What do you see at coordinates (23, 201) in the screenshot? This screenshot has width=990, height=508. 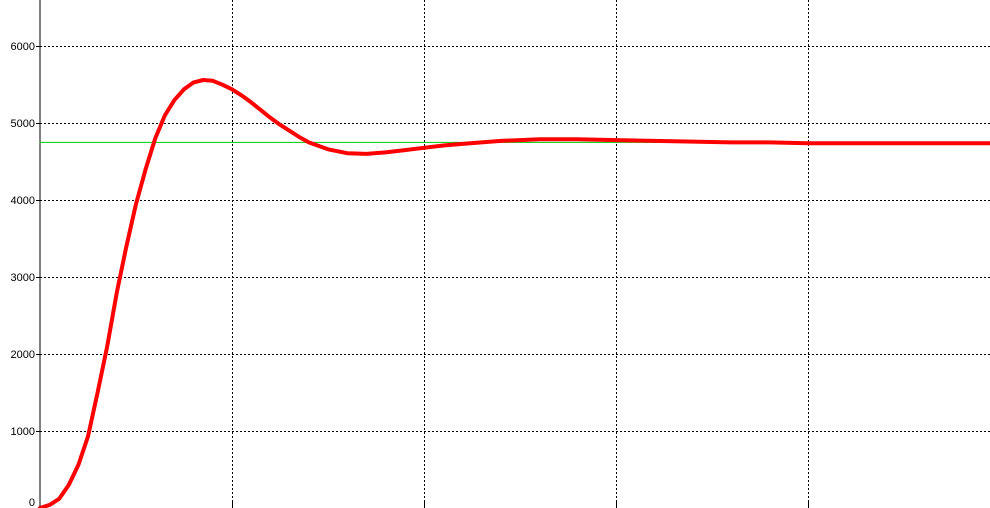 I see `y-tick-label: 4000` at bounding box center [23, 201].